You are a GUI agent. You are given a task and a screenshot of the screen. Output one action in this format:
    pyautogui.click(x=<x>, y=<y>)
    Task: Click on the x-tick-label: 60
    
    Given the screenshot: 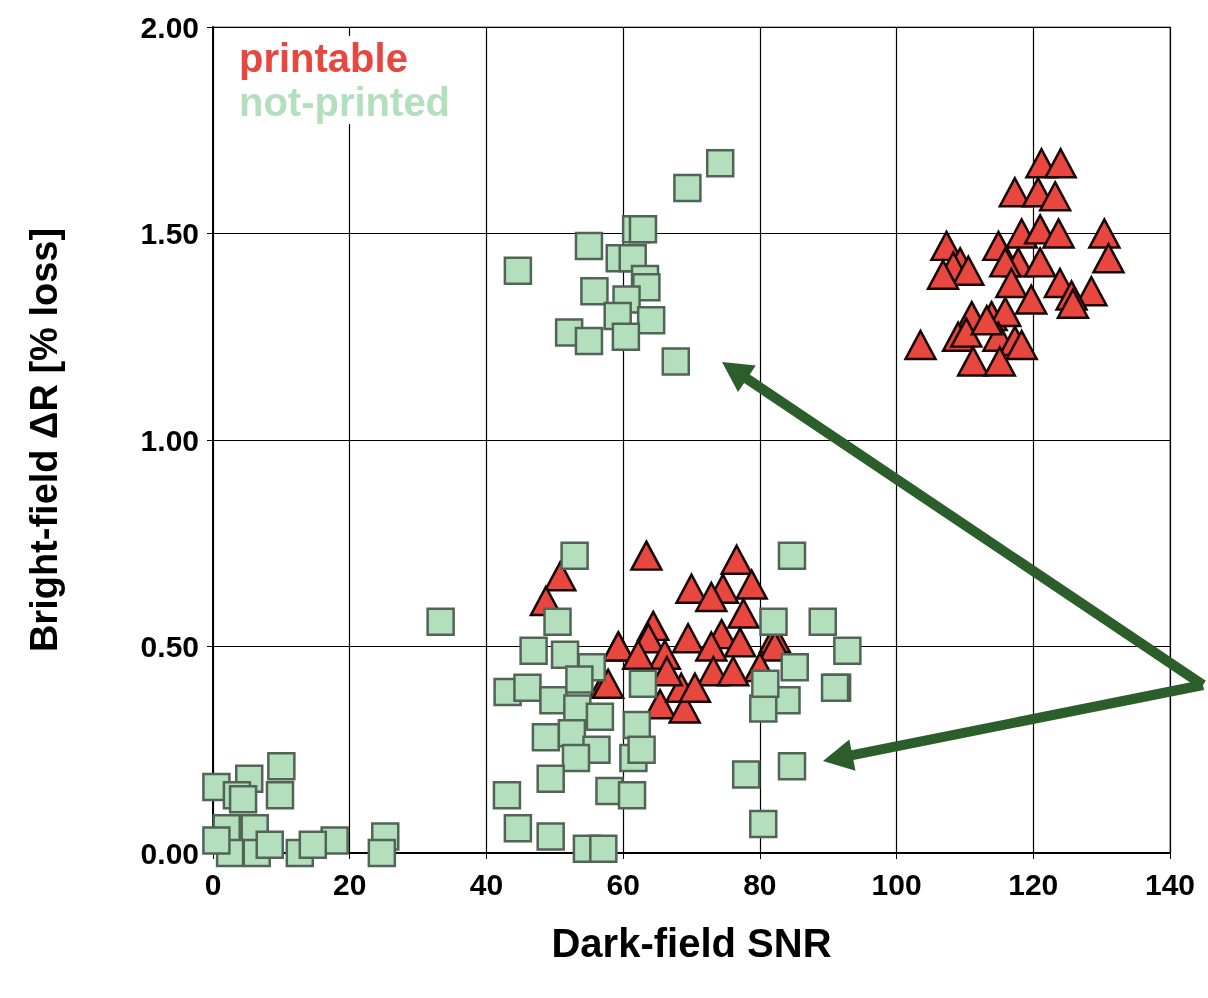 What is the action you would take?
    pyautogui.click(x=623, y=884)
    